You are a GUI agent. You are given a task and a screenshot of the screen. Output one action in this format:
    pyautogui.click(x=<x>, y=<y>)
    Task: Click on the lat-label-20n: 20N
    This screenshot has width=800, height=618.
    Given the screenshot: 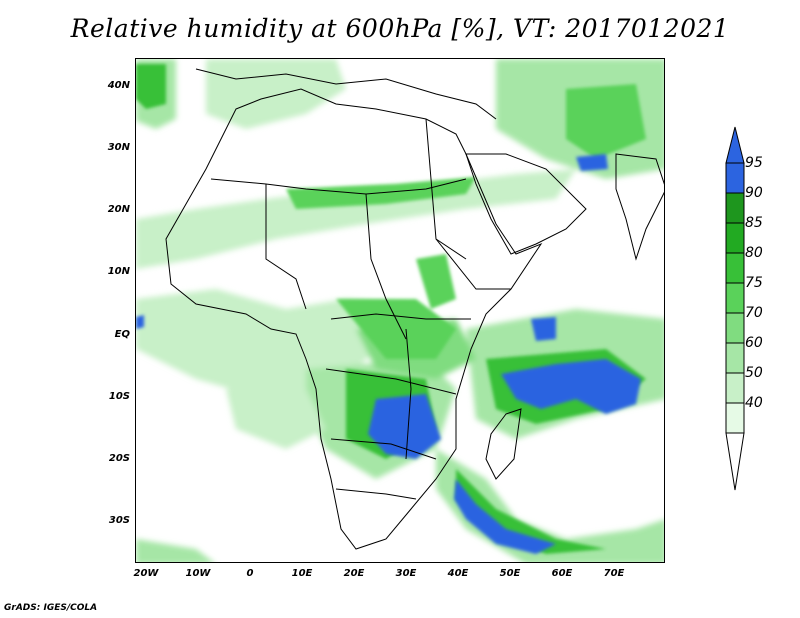 What is the action you would take?
    pyautogui.click(x=114, y=209)
    